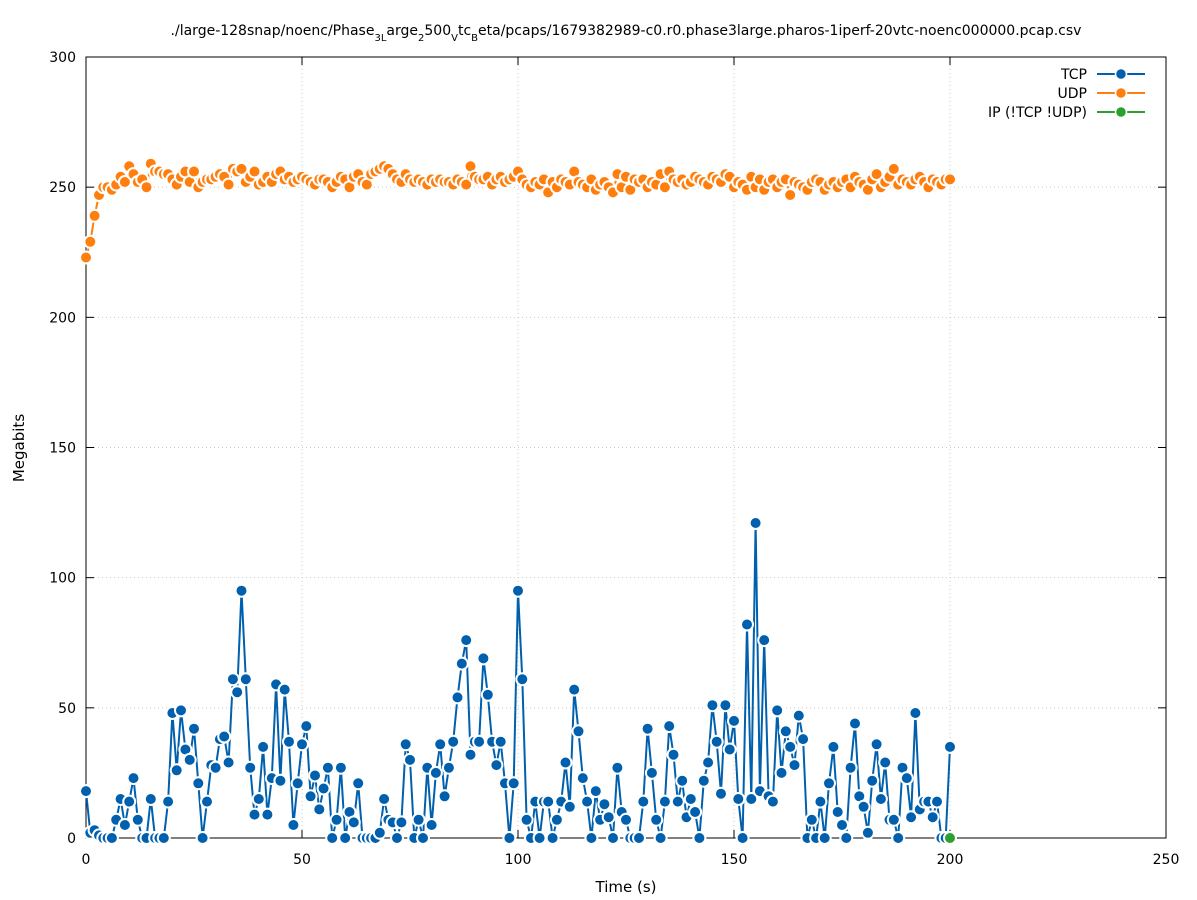 This screenshot has width=1197, height=900. Describe the element at coordinates (950, 860) in the screenshot. I see `x-tick-label: 200` at that location.